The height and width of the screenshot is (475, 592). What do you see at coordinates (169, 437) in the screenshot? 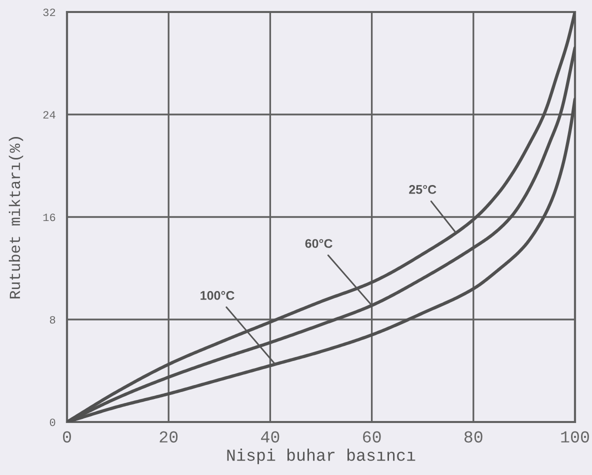
I see `x-tick-label: 20` at bounding box center [169, 437].